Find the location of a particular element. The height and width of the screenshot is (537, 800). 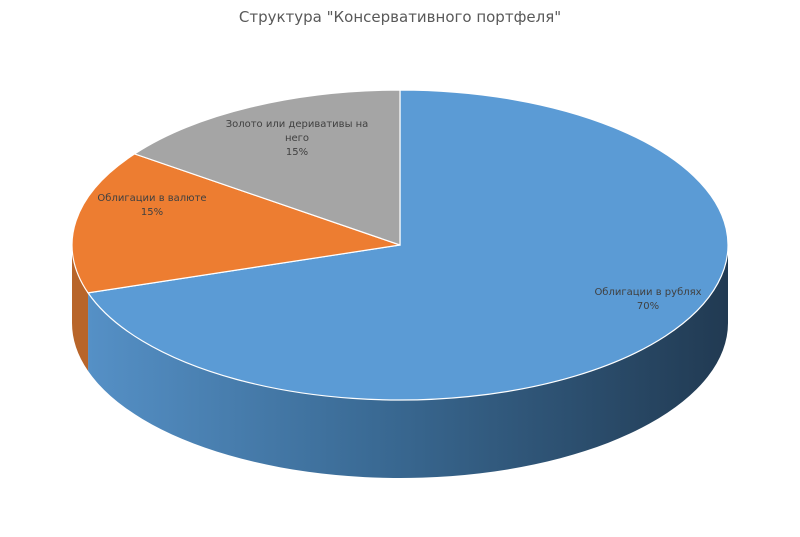

data-label-gold: Золото или деривативы на него 15% is located at coordinates (297, 138).